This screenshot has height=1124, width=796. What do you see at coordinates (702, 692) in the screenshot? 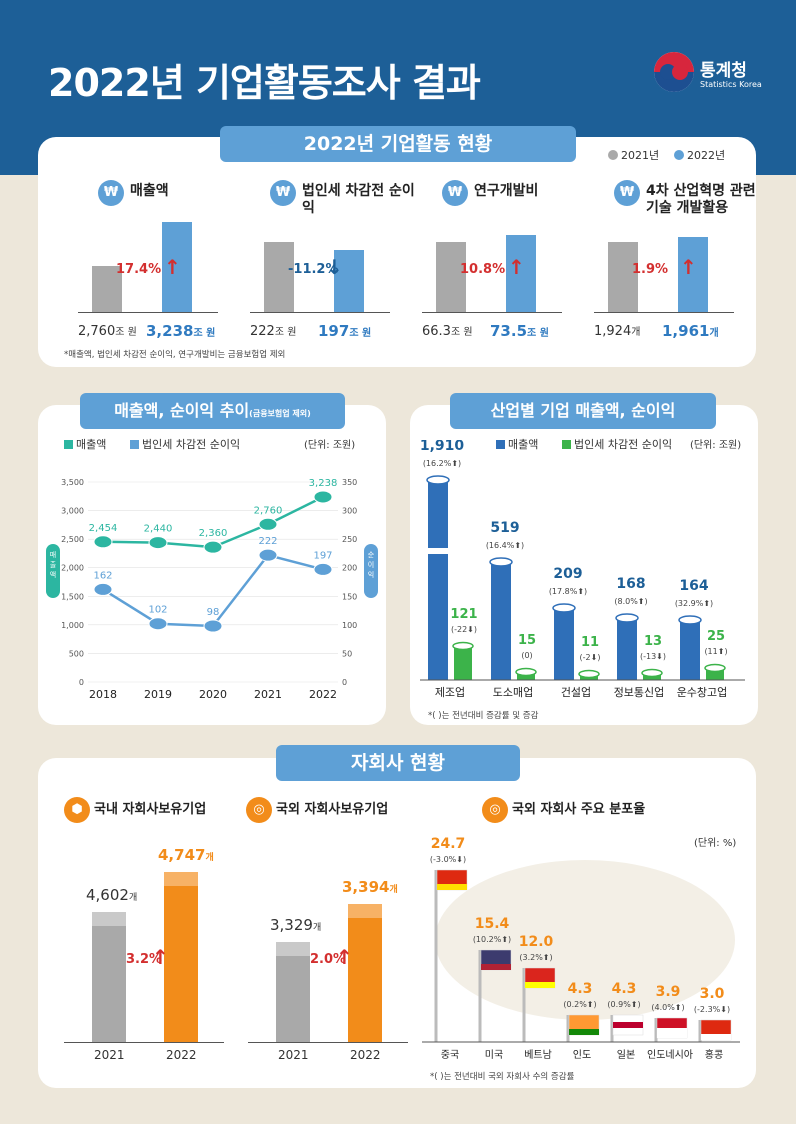
I see `category-label: 운수창고업` at bounding box center [702, 692].